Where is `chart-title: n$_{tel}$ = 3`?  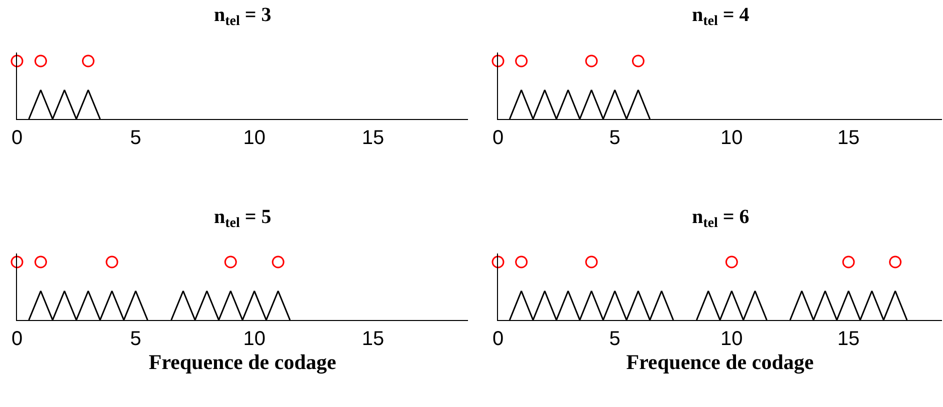 chart-title: n$_{tel}$ = 3 is located at coordinates (243, 17).